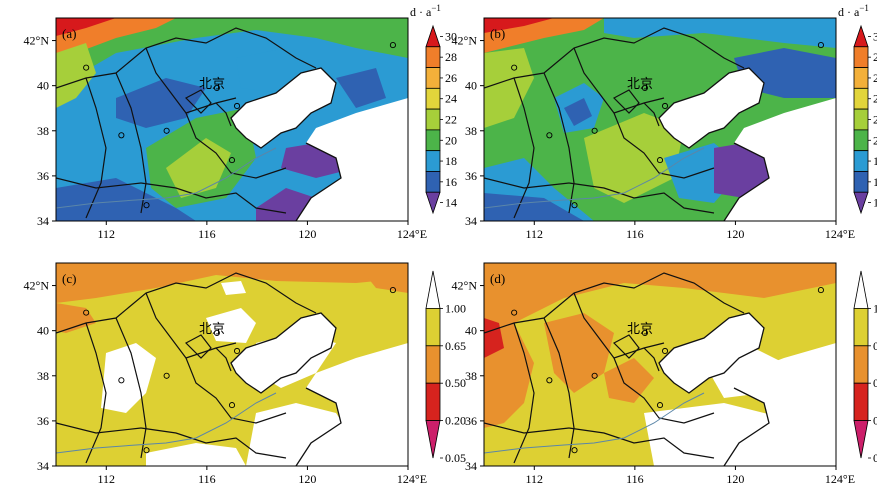 The width and height of the screenshot is (877, 493). I want to click on colorbar: 30 28 26 24 22 20 18 16 14 d · a−1, so click(433, 109).